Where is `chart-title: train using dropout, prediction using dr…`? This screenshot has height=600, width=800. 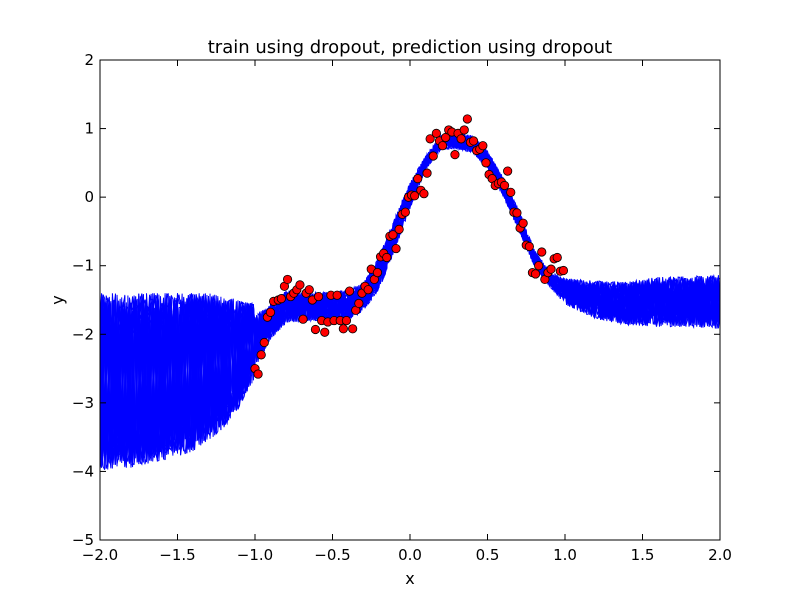
chart-title: train using dropout, prediction using dr… is located at coordinates (410, 47).